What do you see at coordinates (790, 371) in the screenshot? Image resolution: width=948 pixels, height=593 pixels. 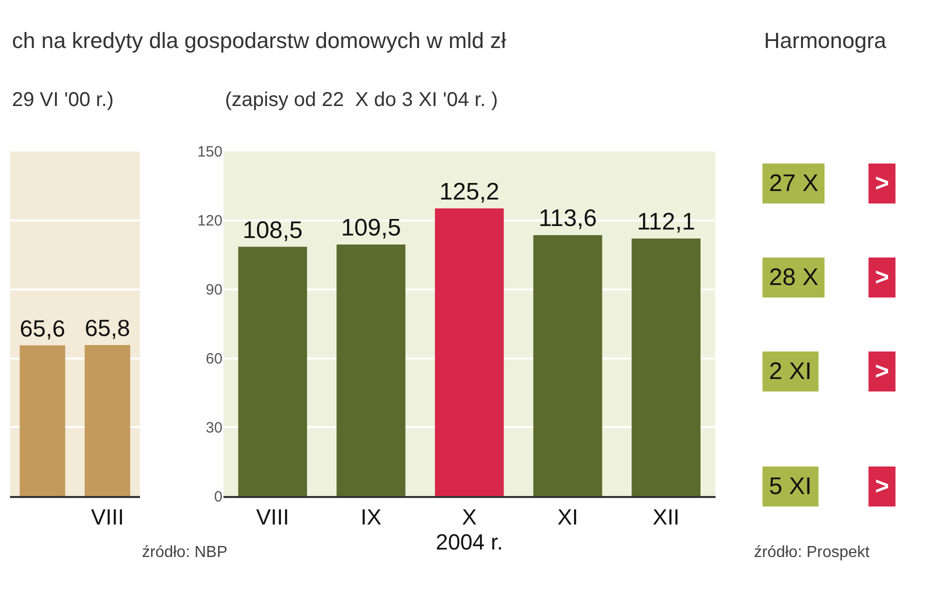 I see `text: 2 XI` at bounding box center [790, 371].